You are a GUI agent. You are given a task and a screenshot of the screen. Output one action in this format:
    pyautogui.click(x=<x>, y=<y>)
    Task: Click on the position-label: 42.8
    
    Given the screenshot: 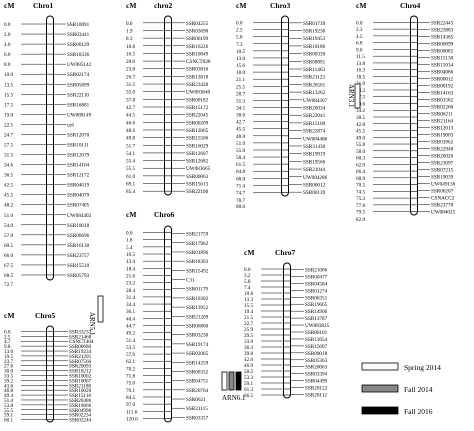 What is the action you would take?
    pyautogui.click(x=360, y=125)
    